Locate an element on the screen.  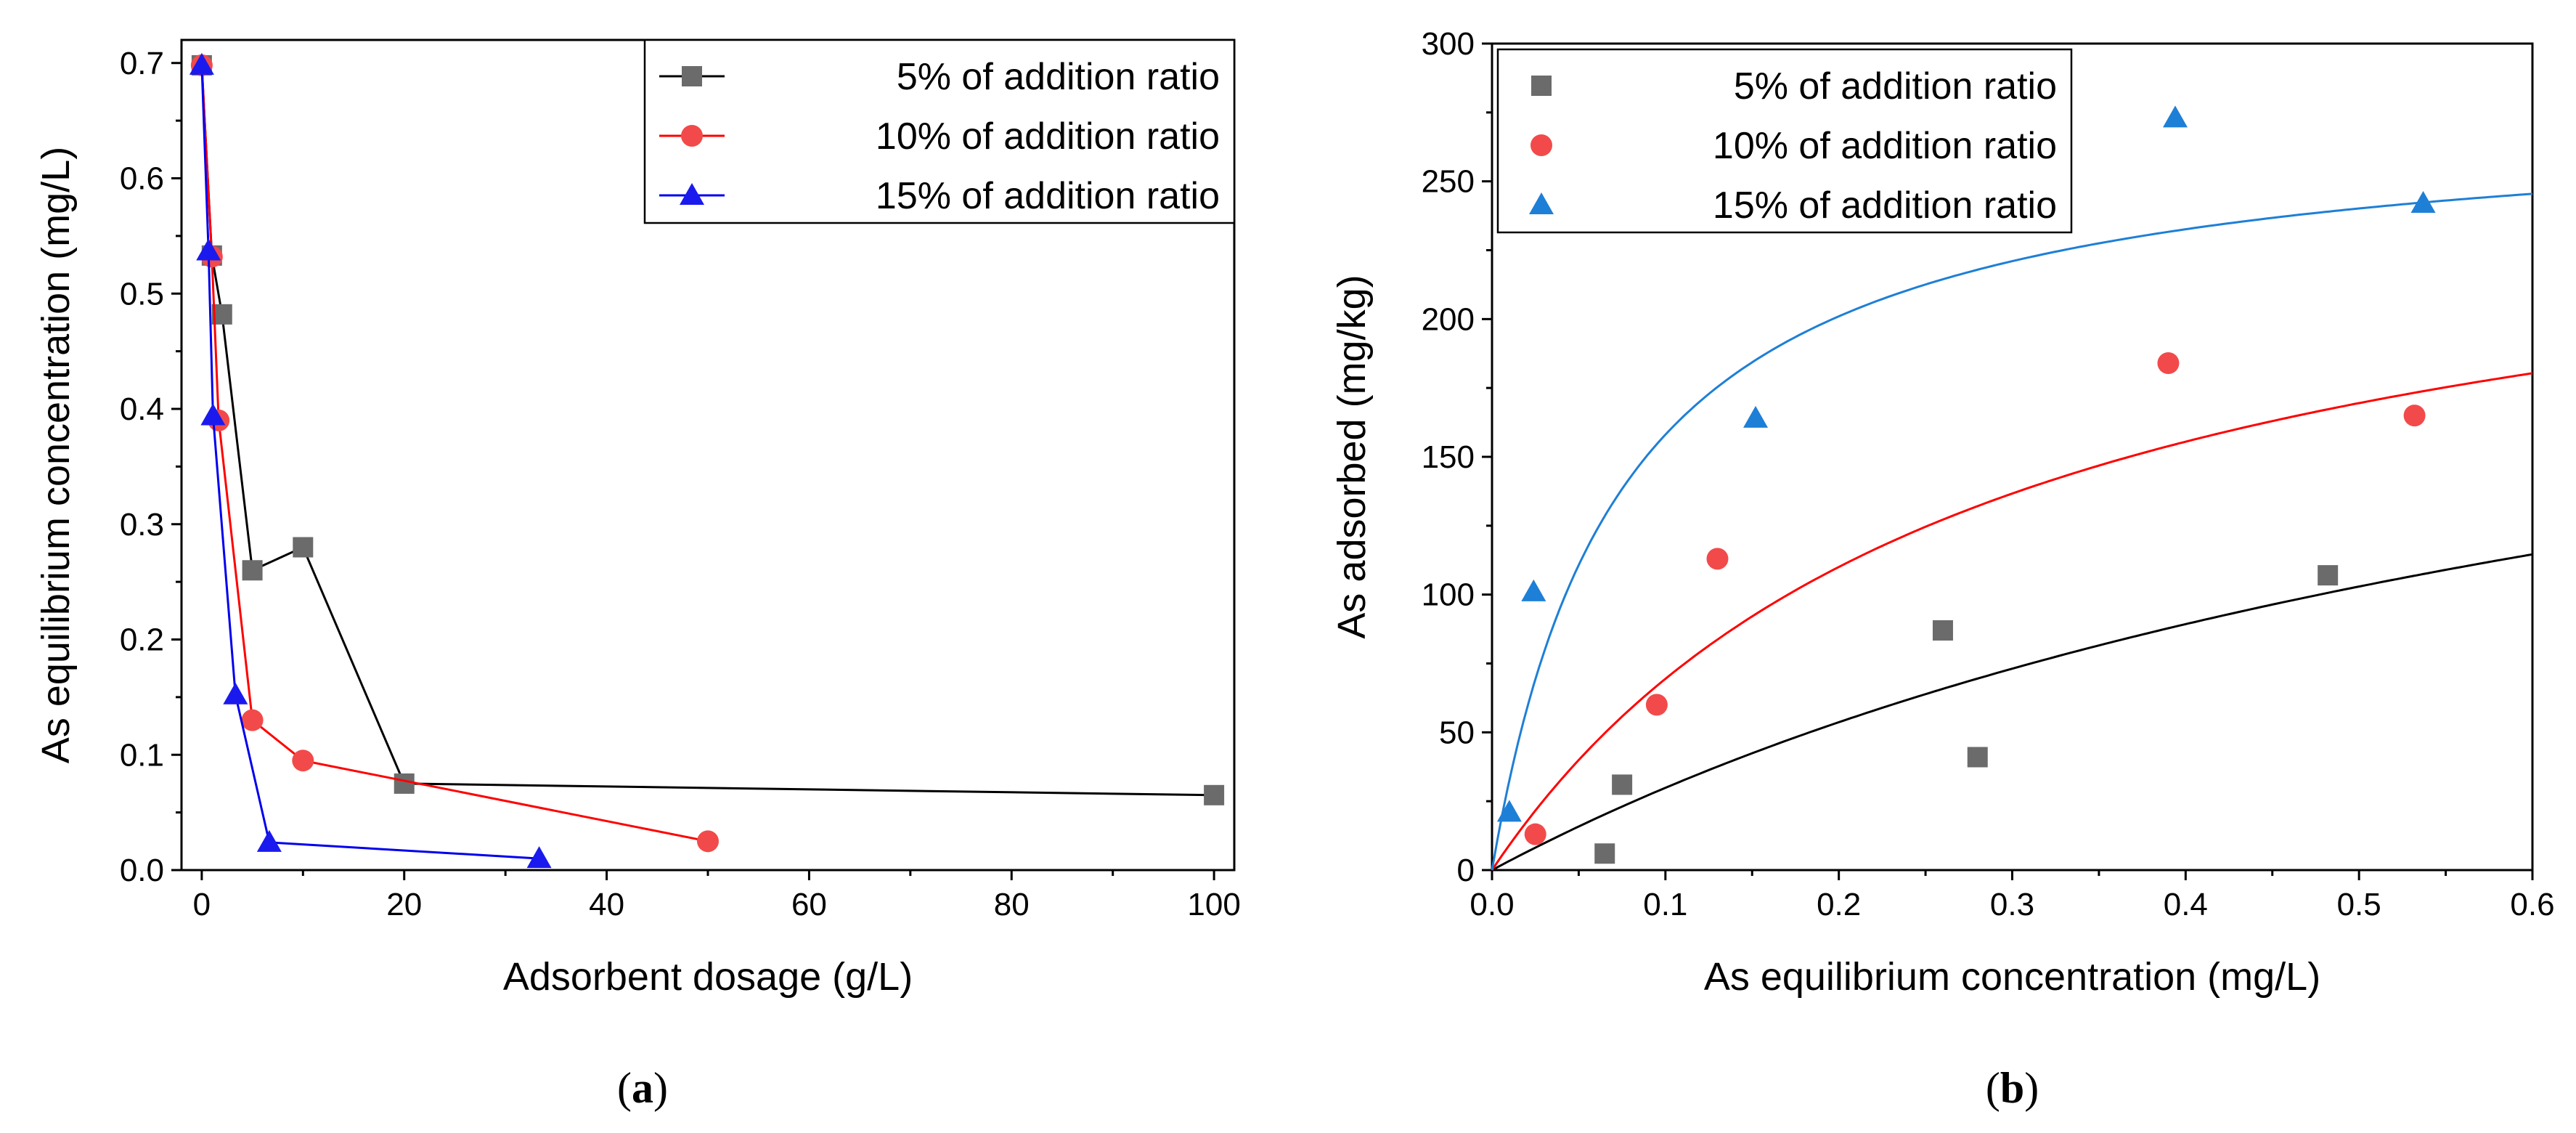
panel-b-y-axis-label: As adsorbed (mg/kg) is located at coordinates (1352, 456).